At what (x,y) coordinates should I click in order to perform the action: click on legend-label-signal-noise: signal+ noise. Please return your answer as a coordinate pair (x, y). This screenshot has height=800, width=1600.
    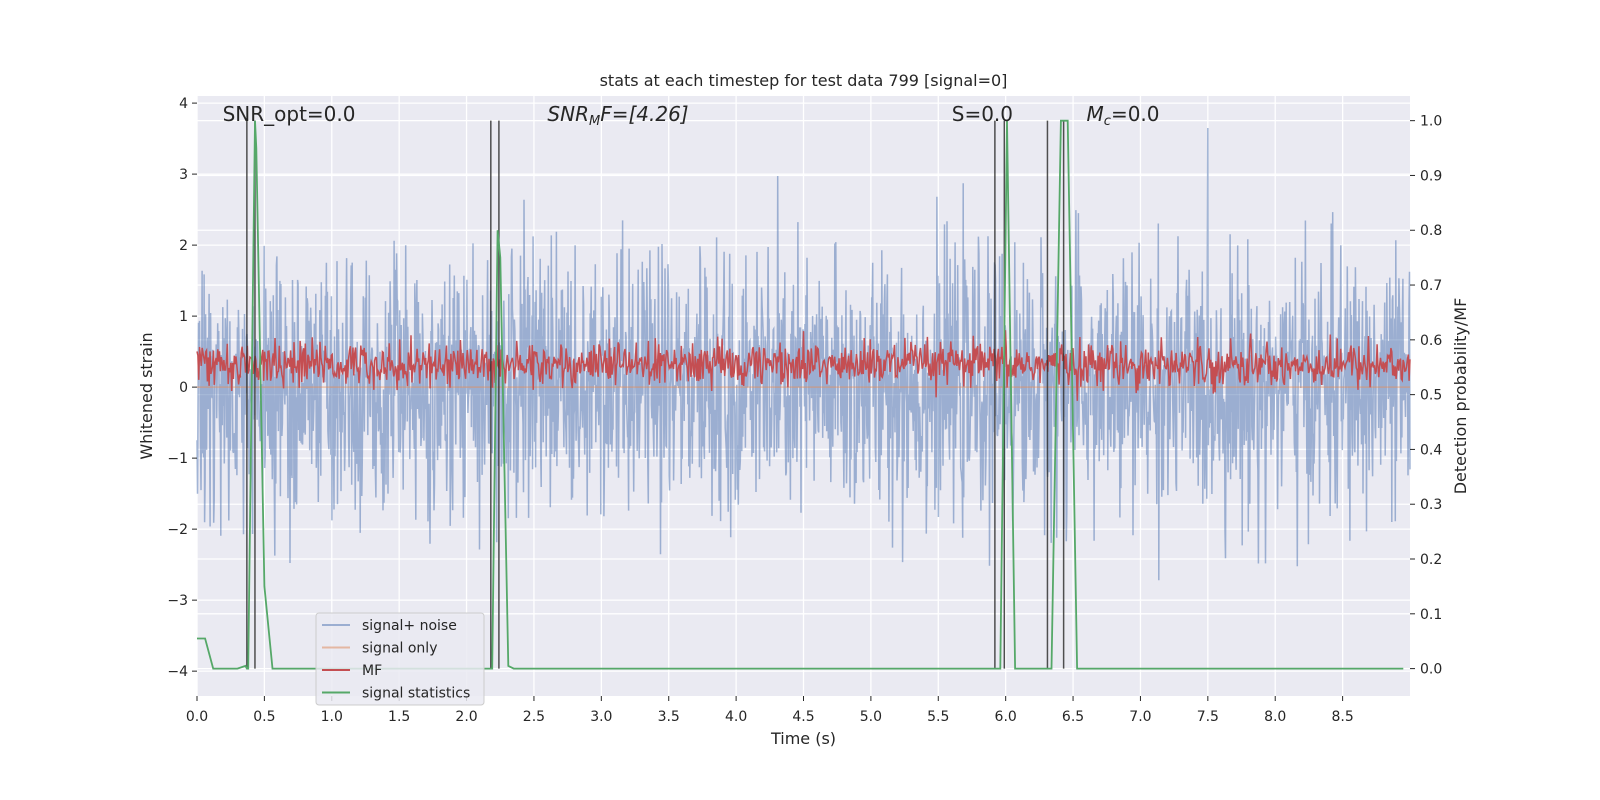
    Looking at the image, I should click on (409, 626).